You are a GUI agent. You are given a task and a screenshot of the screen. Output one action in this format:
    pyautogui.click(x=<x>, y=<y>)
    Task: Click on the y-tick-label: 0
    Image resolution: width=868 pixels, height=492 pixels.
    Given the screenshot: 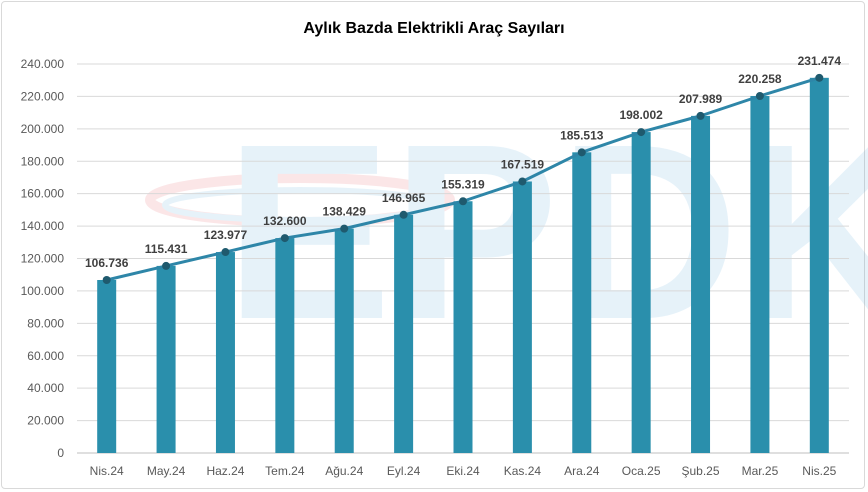 What is the action you would take?
    pyautogui.click(x=60, y=453)
    